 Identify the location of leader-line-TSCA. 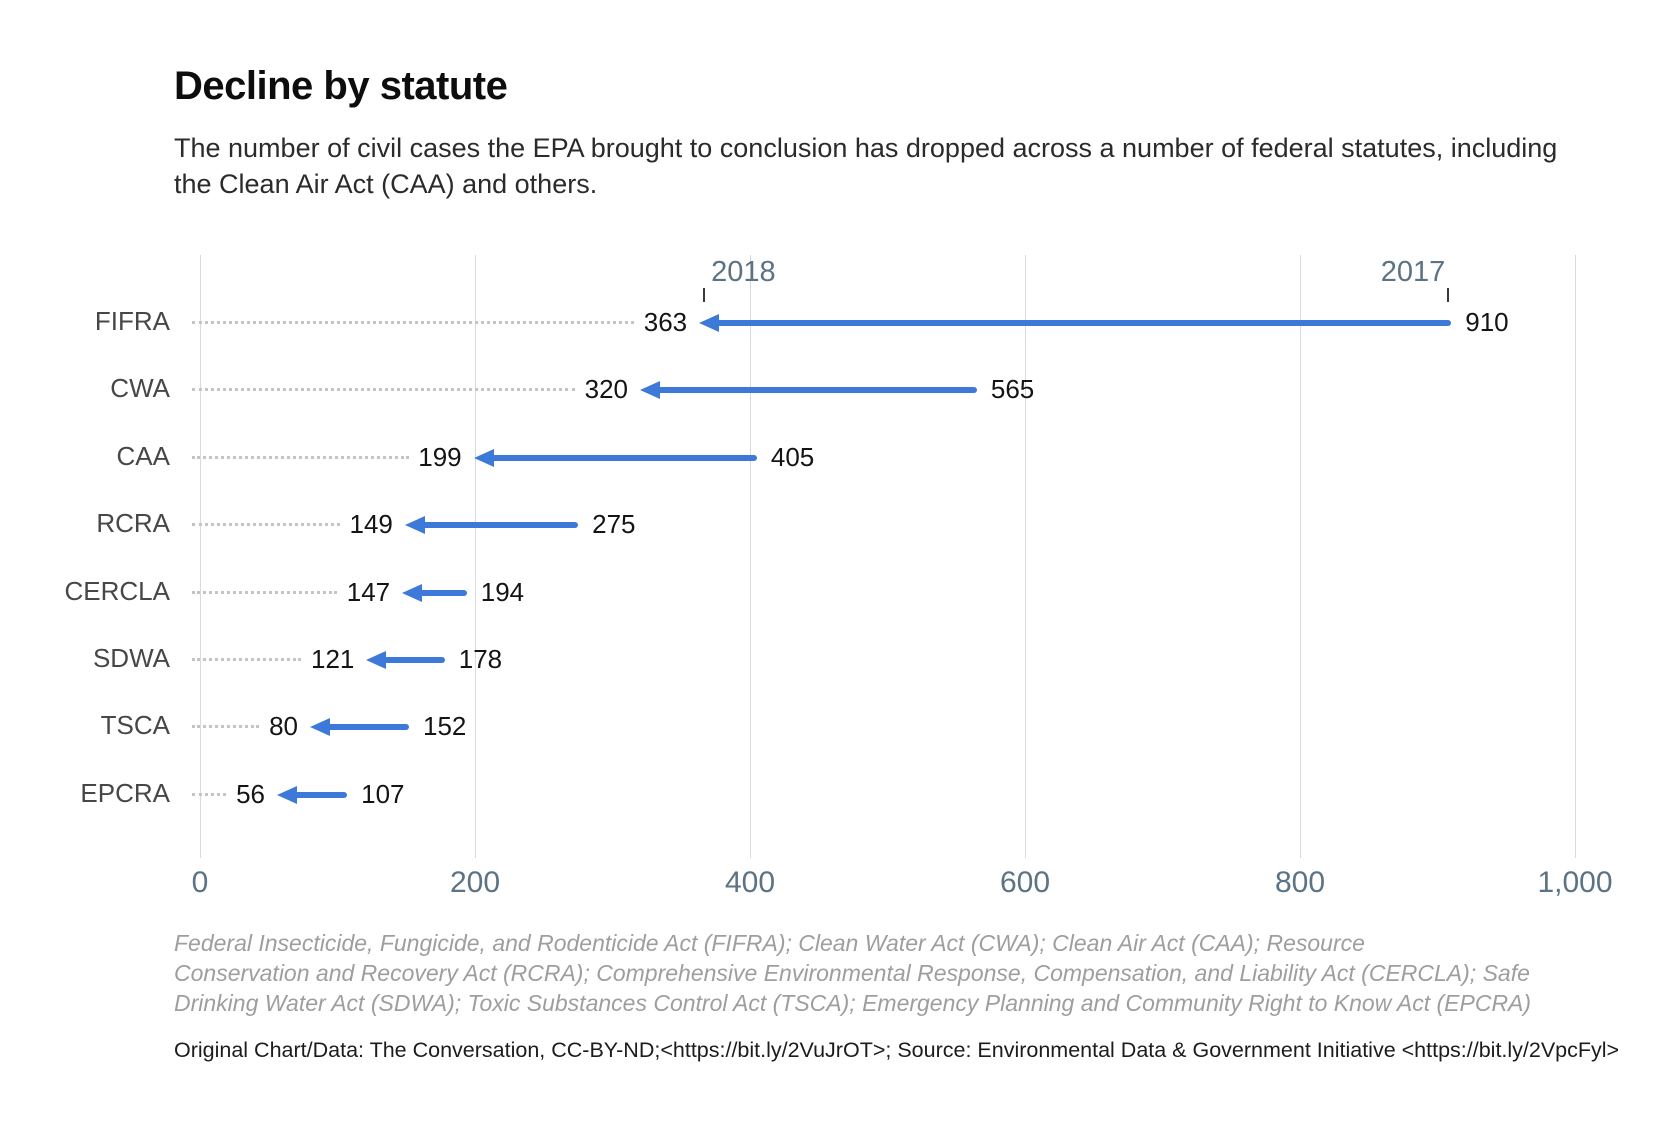
(225, 727).